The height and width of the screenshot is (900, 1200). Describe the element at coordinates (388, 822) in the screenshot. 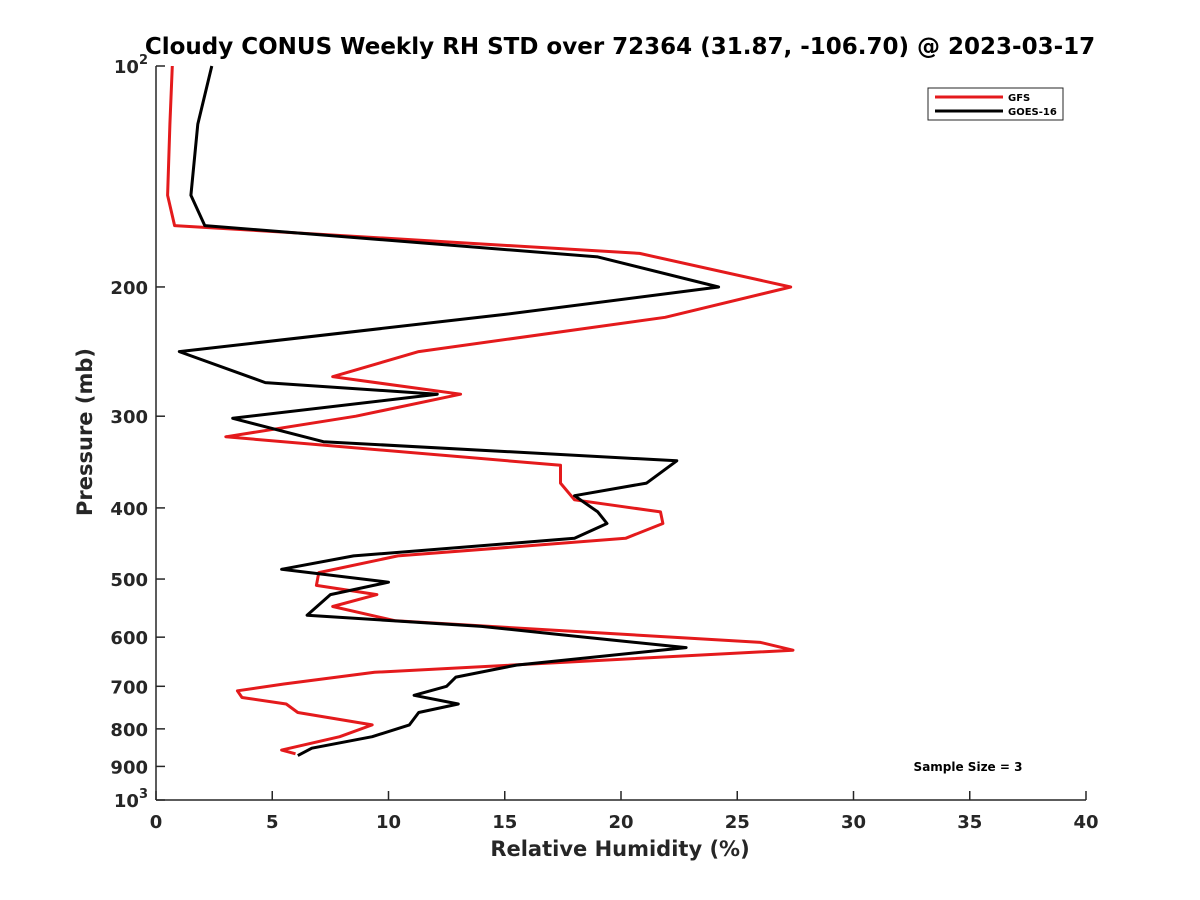

I see `x-tick-label: 10` at that location.